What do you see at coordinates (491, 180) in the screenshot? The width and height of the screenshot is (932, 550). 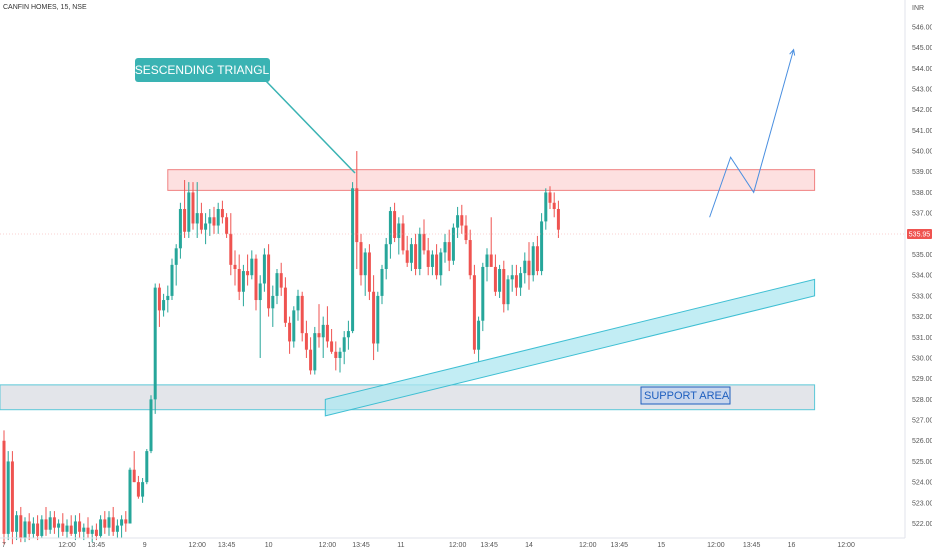 I see `resistance-zone` at bounding box center [491, 180].